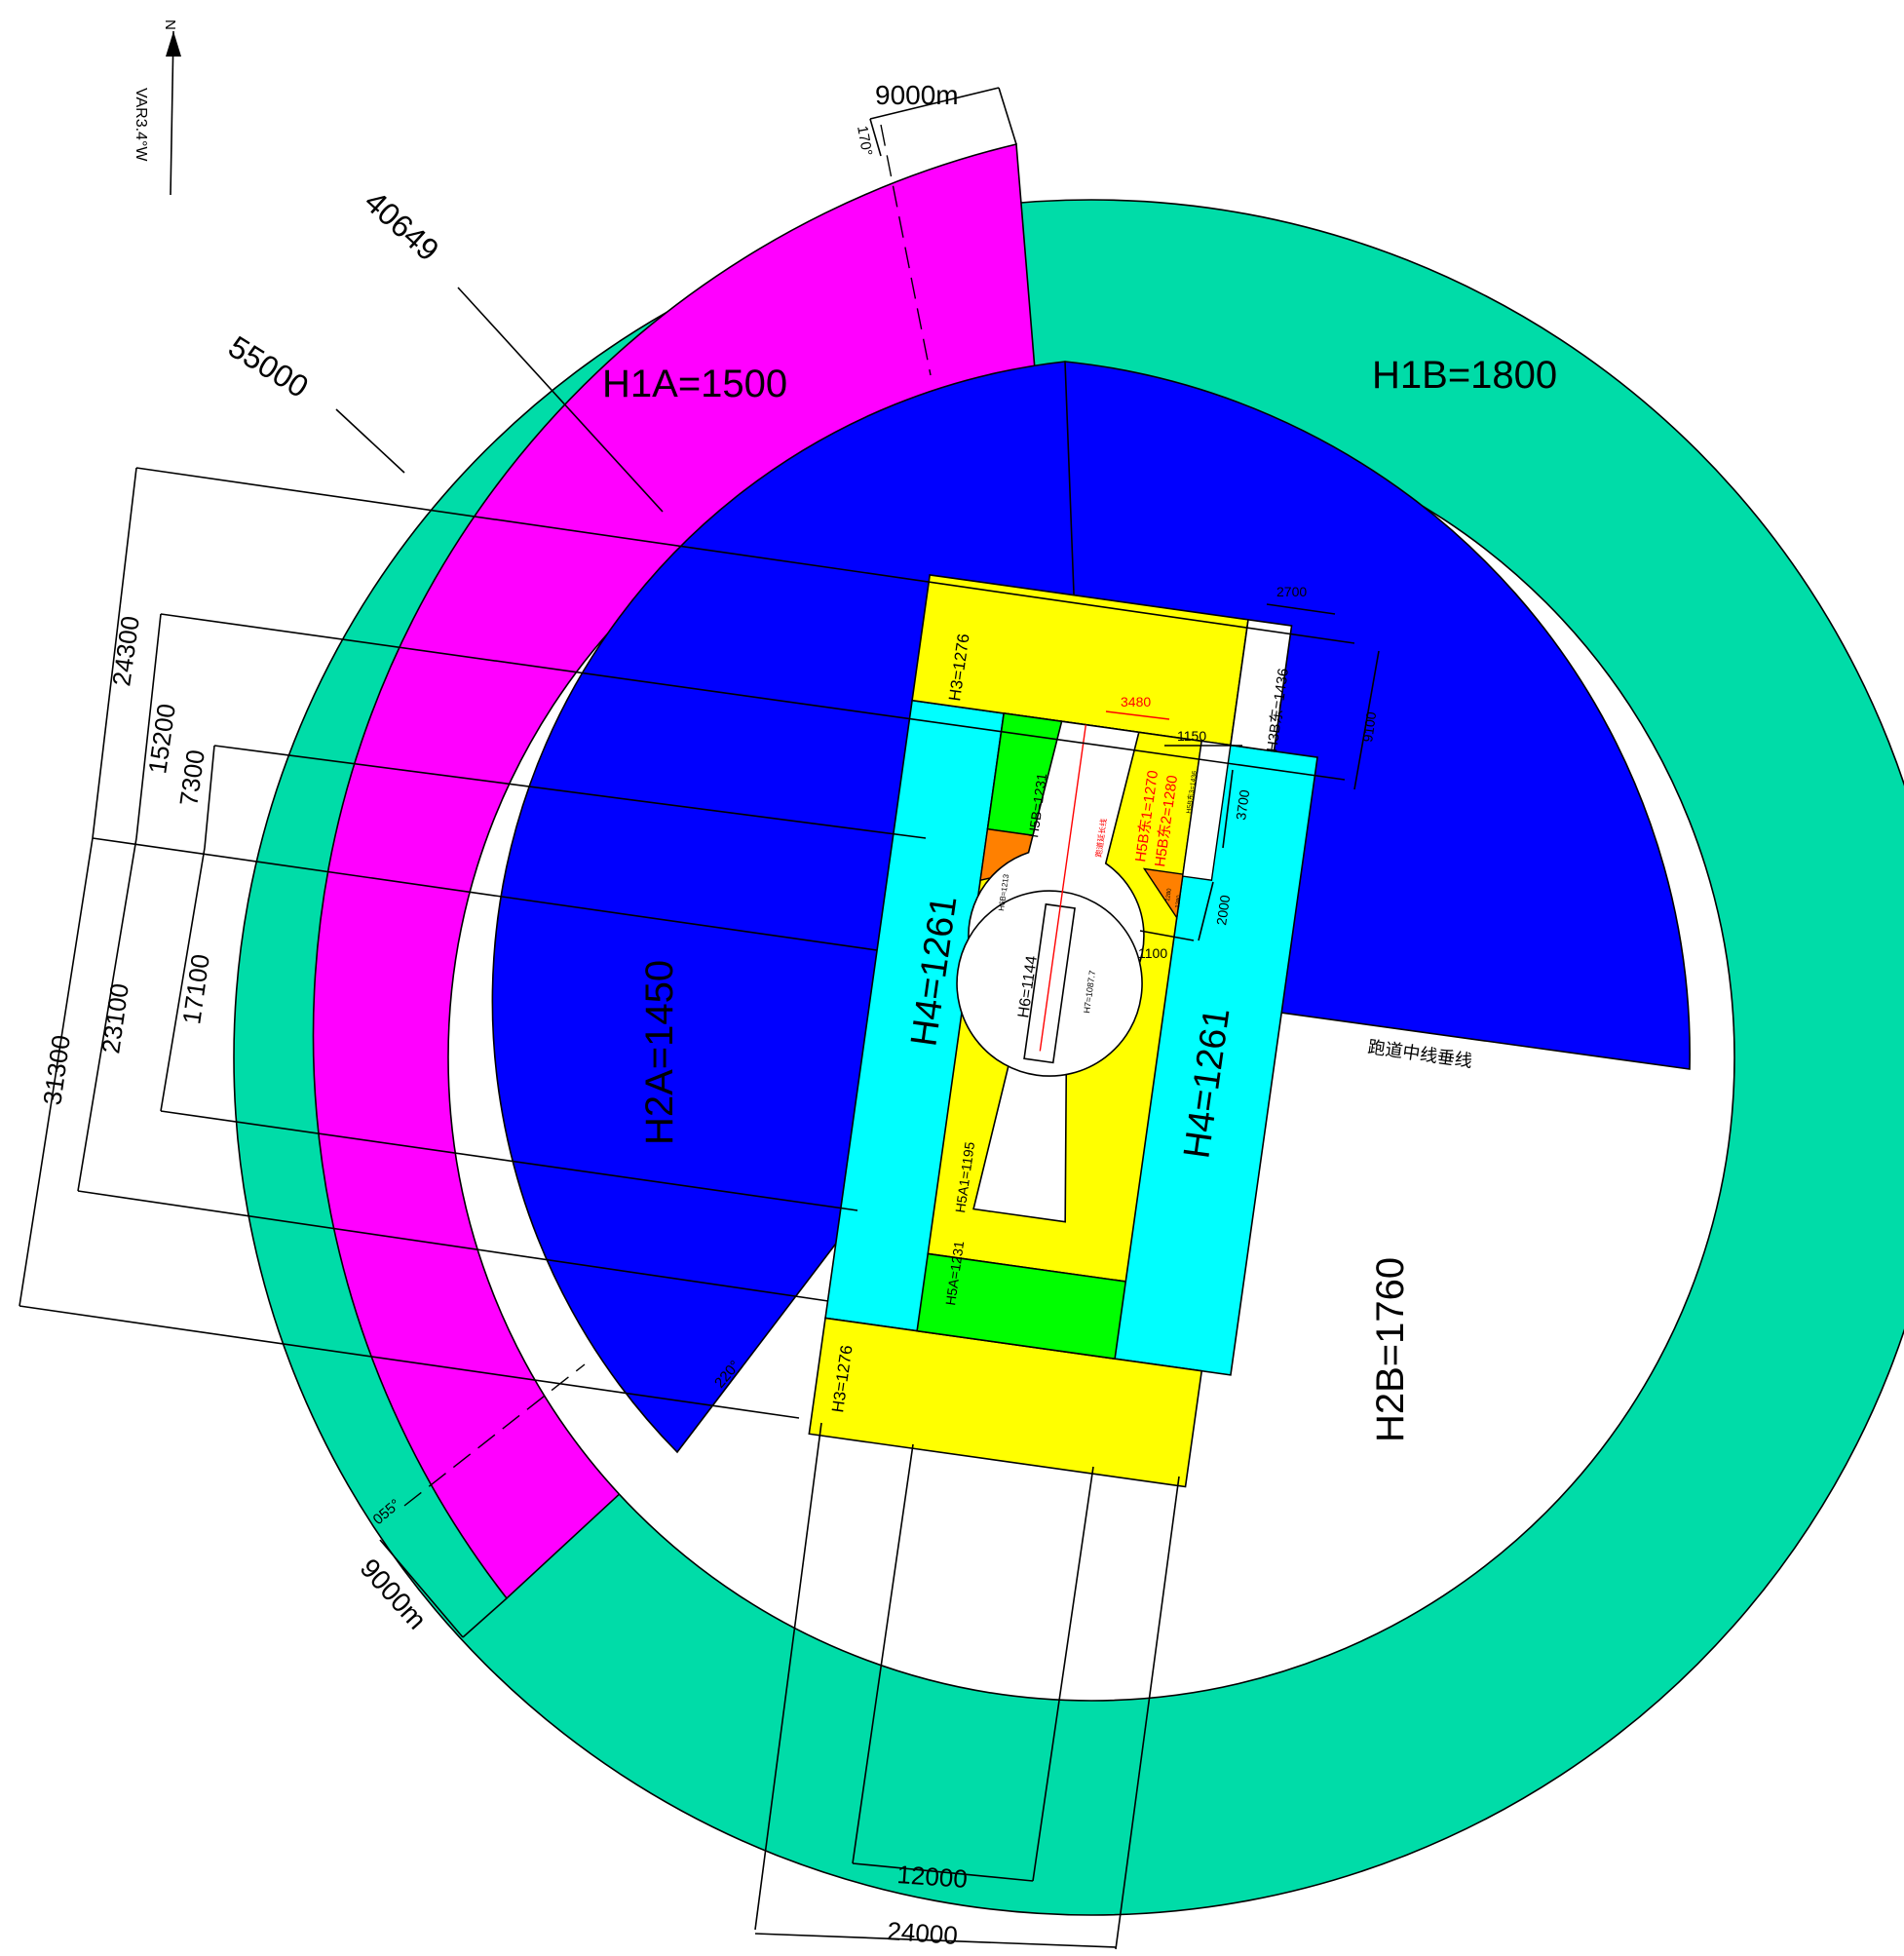 The image size is (1904, 1956). Describe the element at coordinates (906, 250) in the screenshot. I see `bearing-170-line` at that location.